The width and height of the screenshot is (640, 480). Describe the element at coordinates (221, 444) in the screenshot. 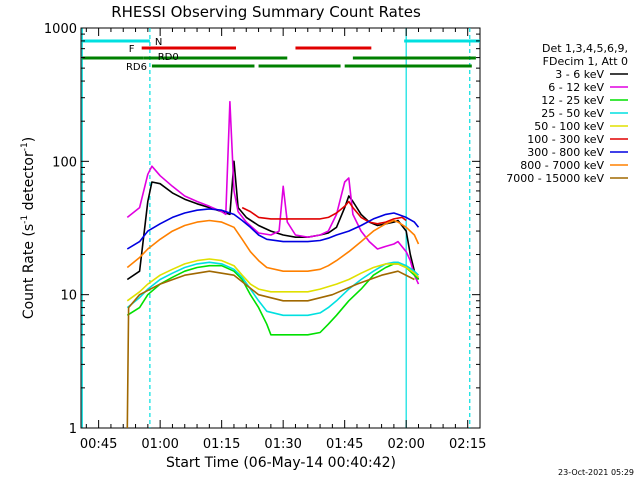

I see `x-tick-label: 01:15` at that location.